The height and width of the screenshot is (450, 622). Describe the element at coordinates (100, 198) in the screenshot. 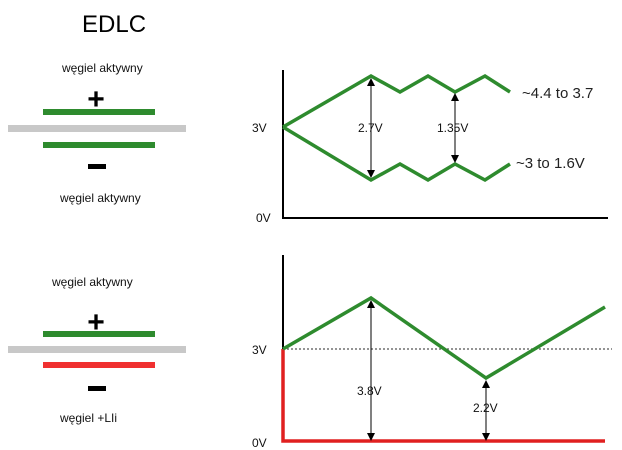

I see `top-negative-electrode-label: węgiel aktywny` at that location.